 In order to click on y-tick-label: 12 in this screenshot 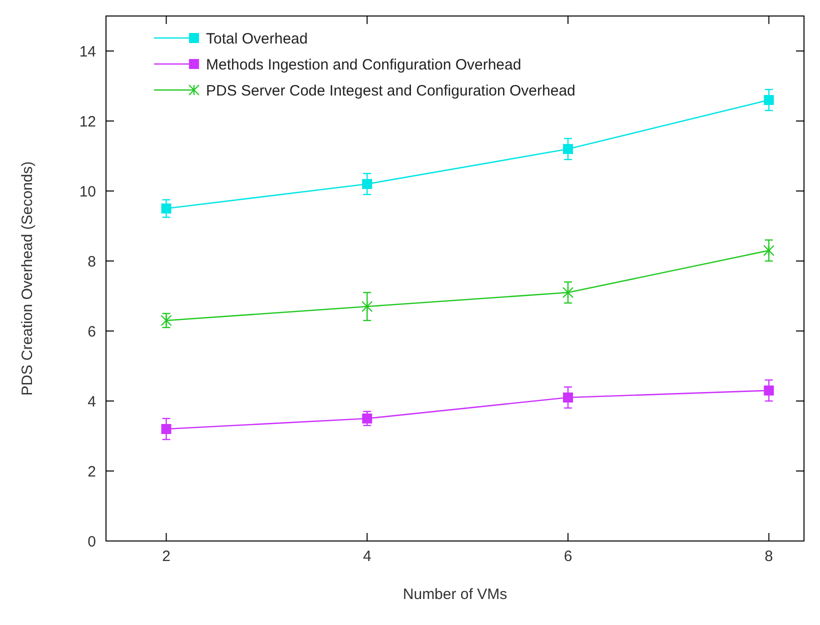, I will do `click(87, 121)`.